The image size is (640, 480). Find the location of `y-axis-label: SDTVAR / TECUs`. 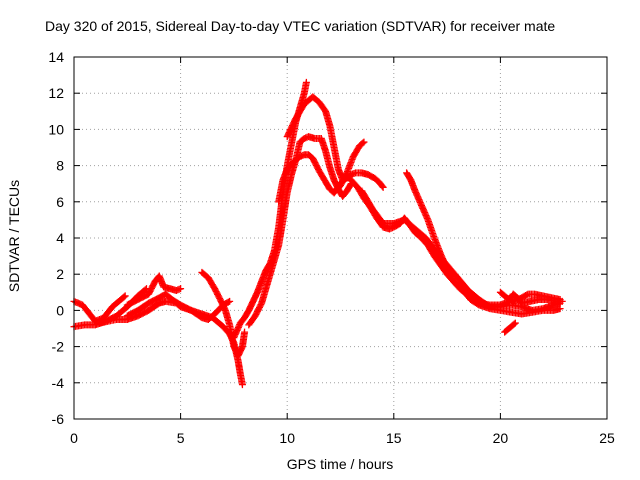

y-axis-label: SDTVAR / TECUs is located at coordinates (14, 236).